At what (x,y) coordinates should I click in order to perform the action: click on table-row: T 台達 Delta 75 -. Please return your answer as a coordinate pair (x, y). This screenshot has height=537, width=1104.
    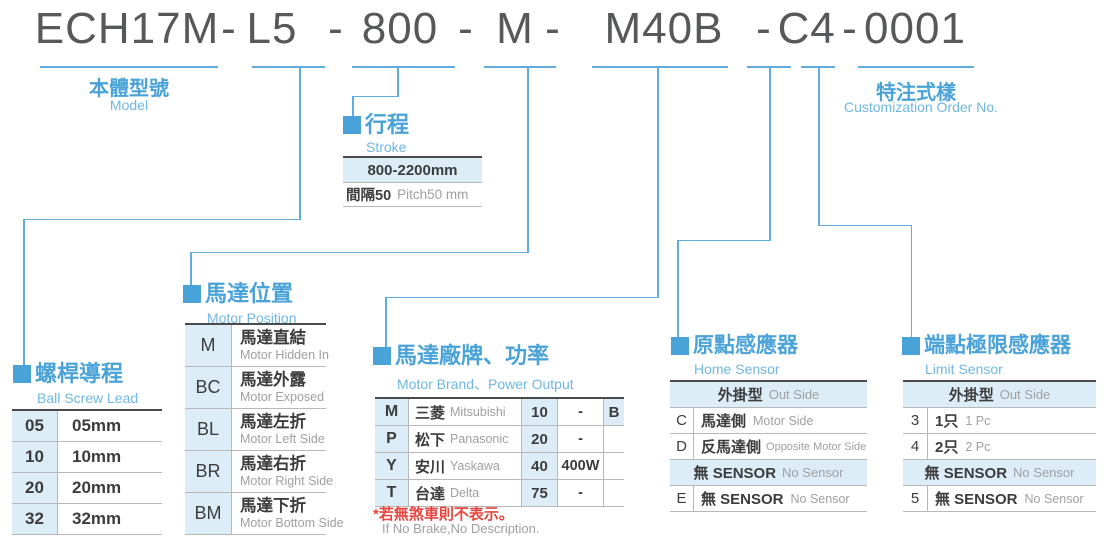
    Looking at the image, I should click on (499, 493).